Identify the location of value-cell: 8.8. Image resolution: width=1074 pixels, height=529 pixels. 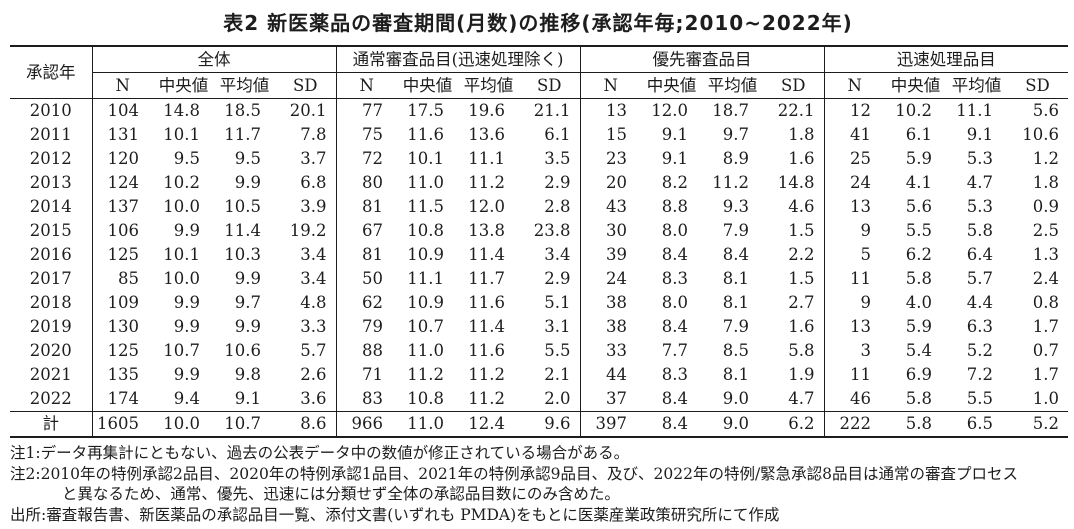
(674, 206).